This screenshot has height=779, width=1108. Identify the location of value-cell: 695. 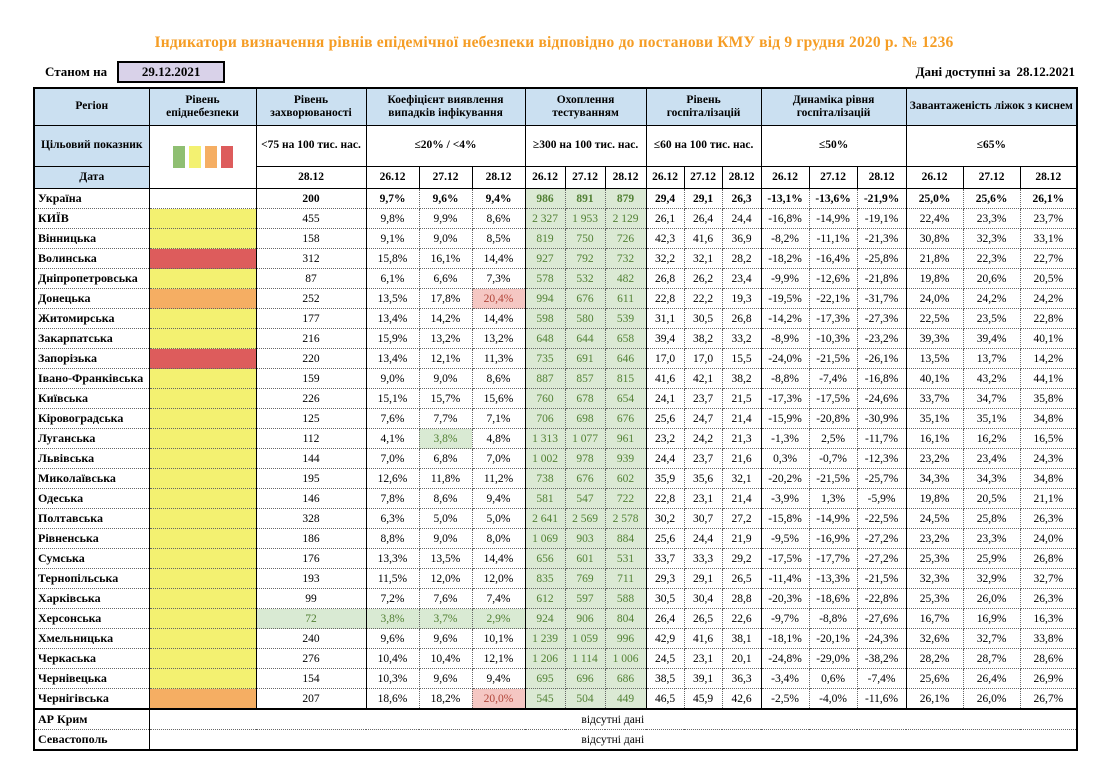
(545, 678).